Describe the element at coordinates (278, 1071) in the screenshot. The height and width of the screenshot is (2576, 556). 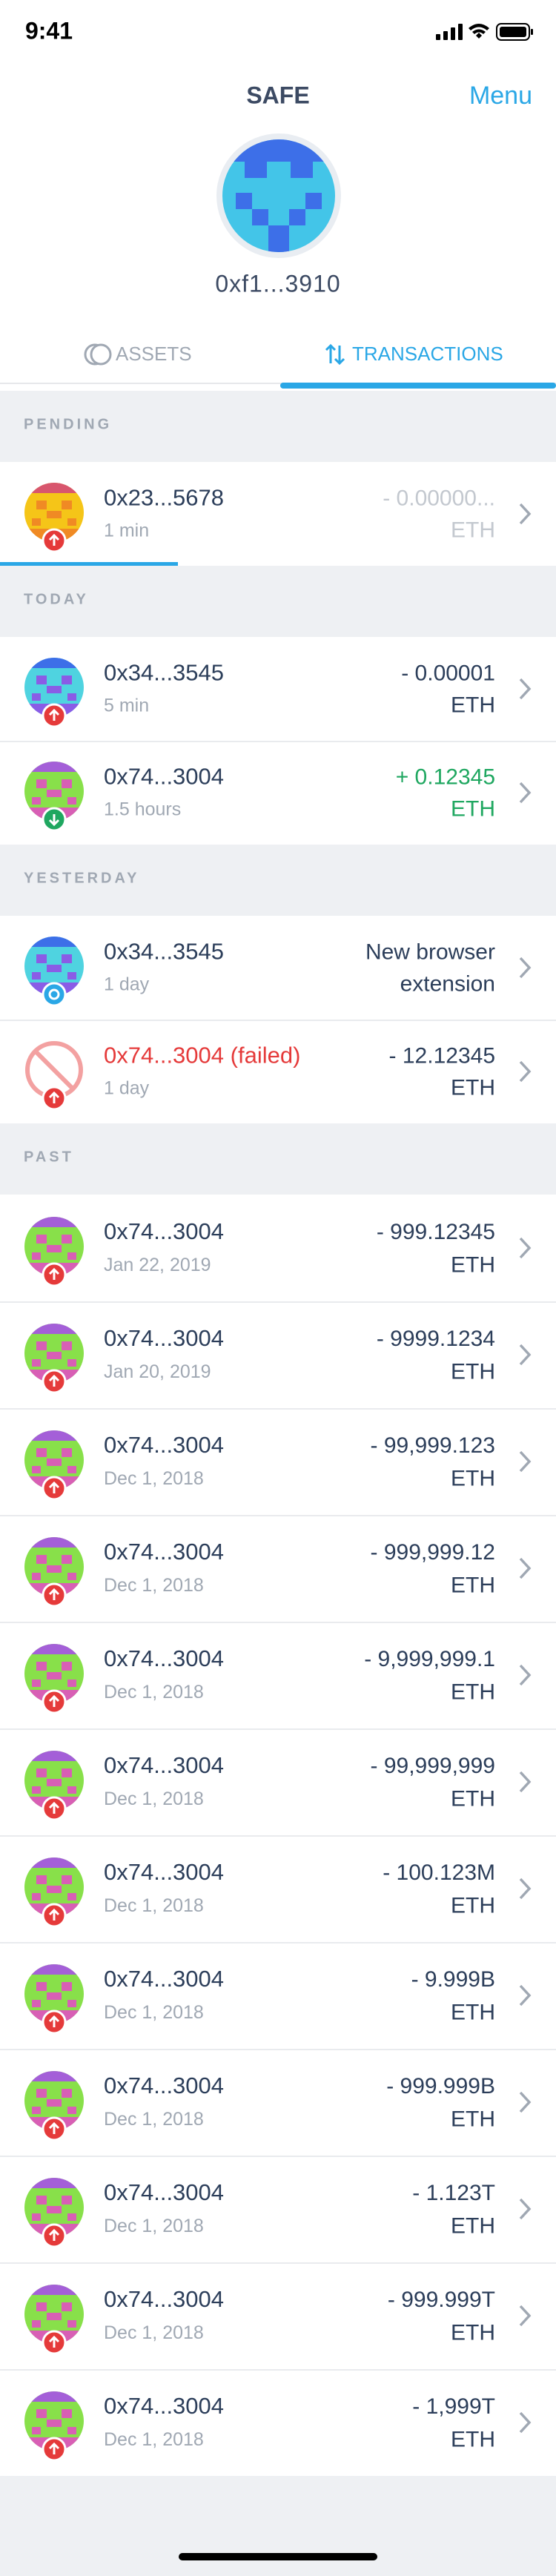
I see `transaction-row: 0x74...3004 (failed) 1 day - 12.12345 ETH` at that location.